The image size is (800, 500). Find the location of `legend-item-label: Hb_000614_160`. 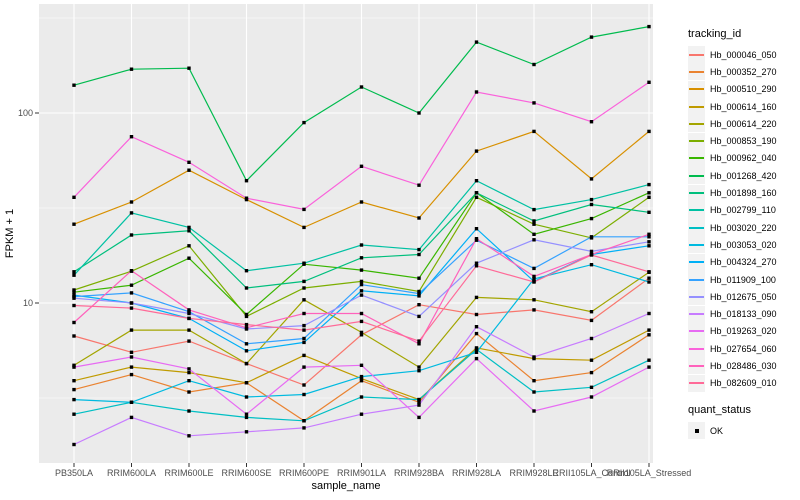

legend-item-label: Hb_000614_160 is located at coordinates (743, 106).